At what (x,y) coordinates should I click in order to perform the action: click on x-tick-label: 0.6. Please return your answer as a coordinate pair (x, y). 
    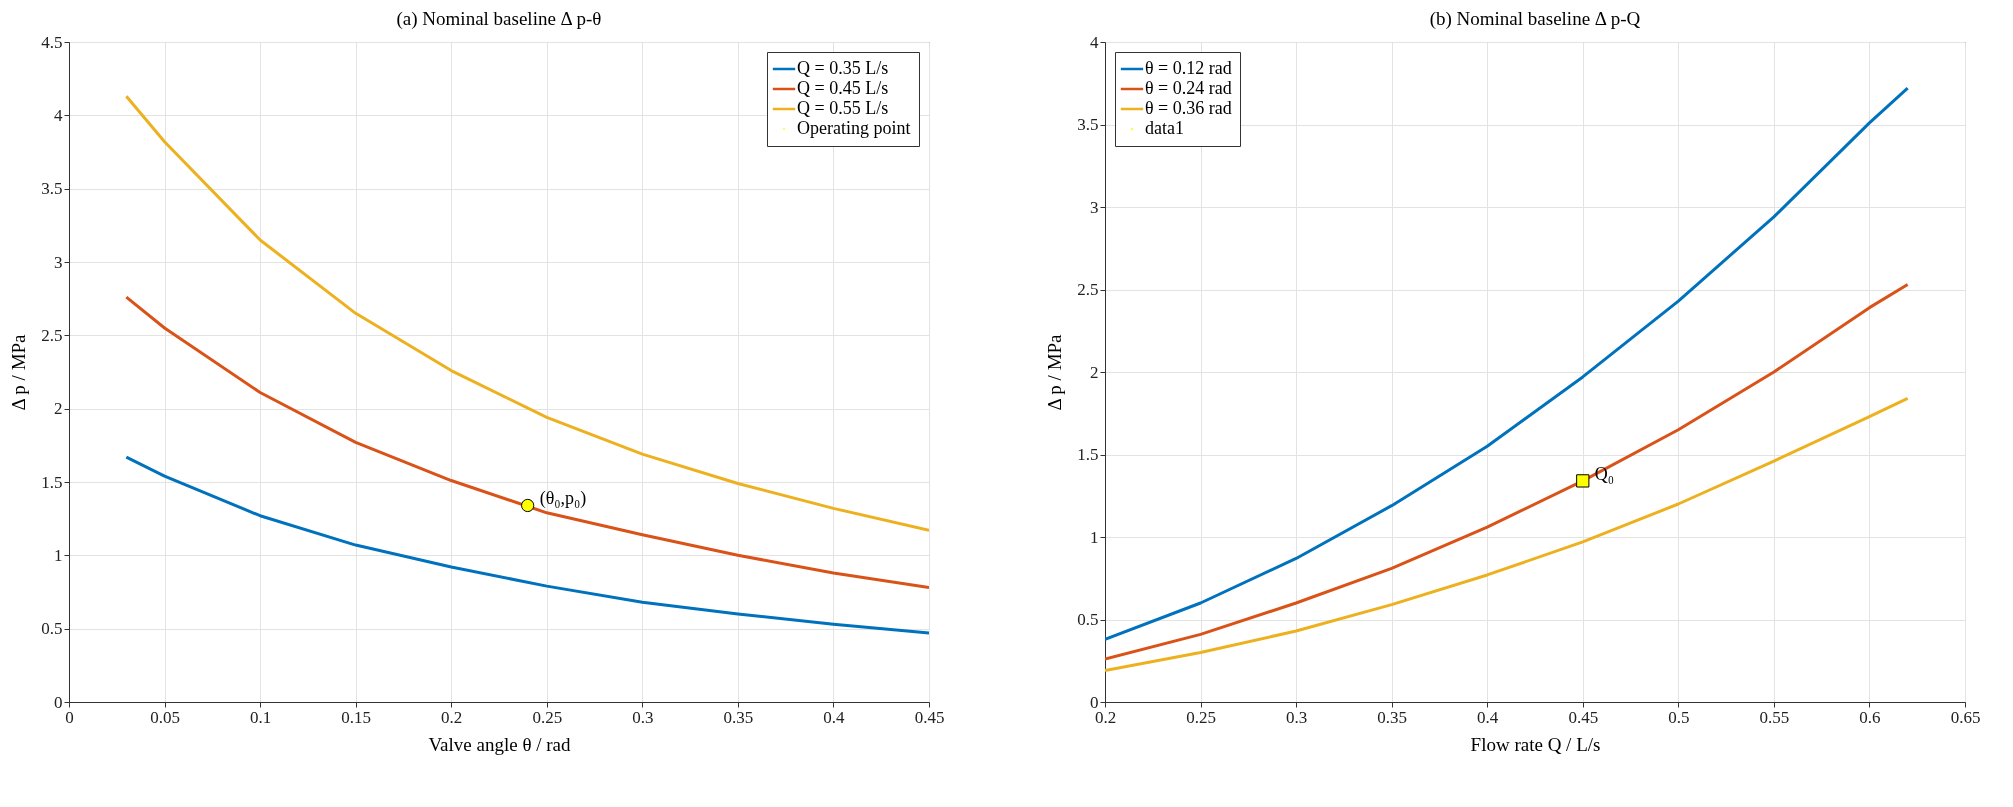
    Looking at the image, I should click on (1870, 717).